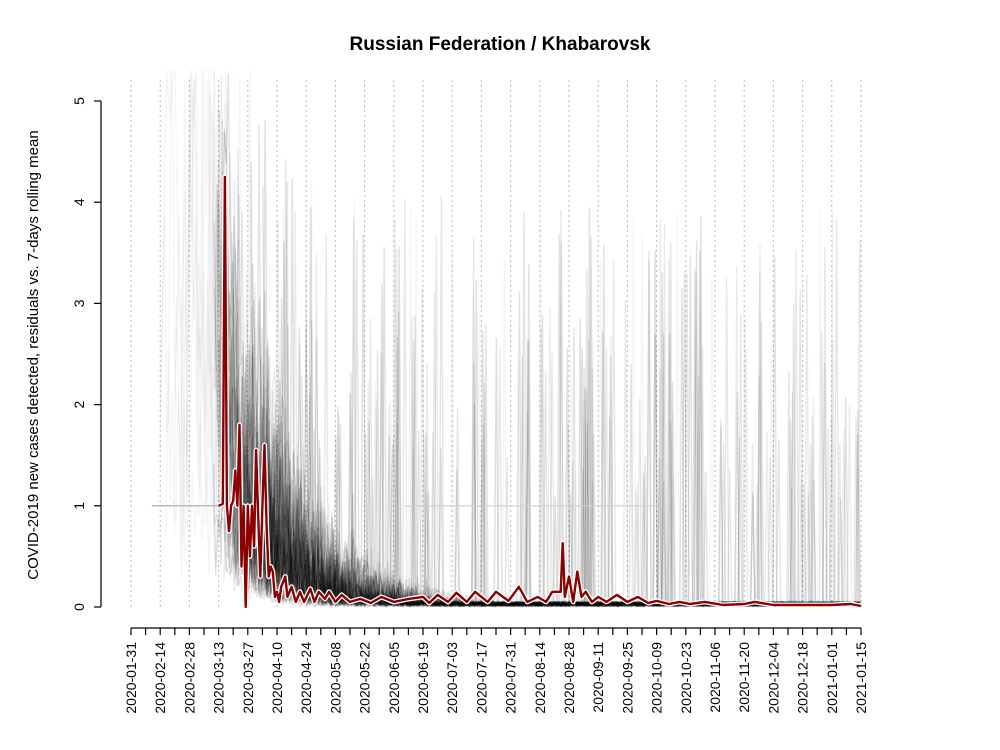 The width and height of the screenshot is (1000, 750). I want to click on x-tick-label: 2020-10-09, so click(657, 678).